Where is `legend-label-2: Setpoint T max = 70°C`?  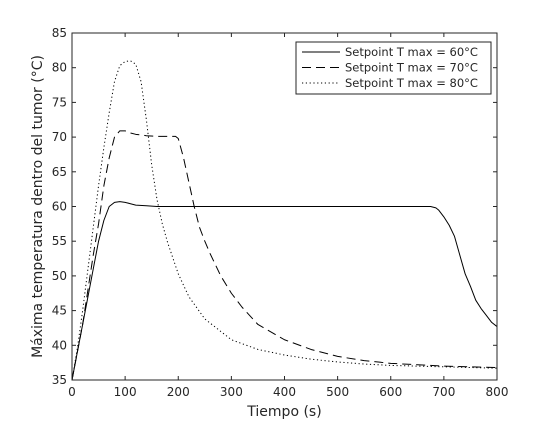 legend-label-2: Setpoint T max = 70°C is located at coordinates (411, 68).